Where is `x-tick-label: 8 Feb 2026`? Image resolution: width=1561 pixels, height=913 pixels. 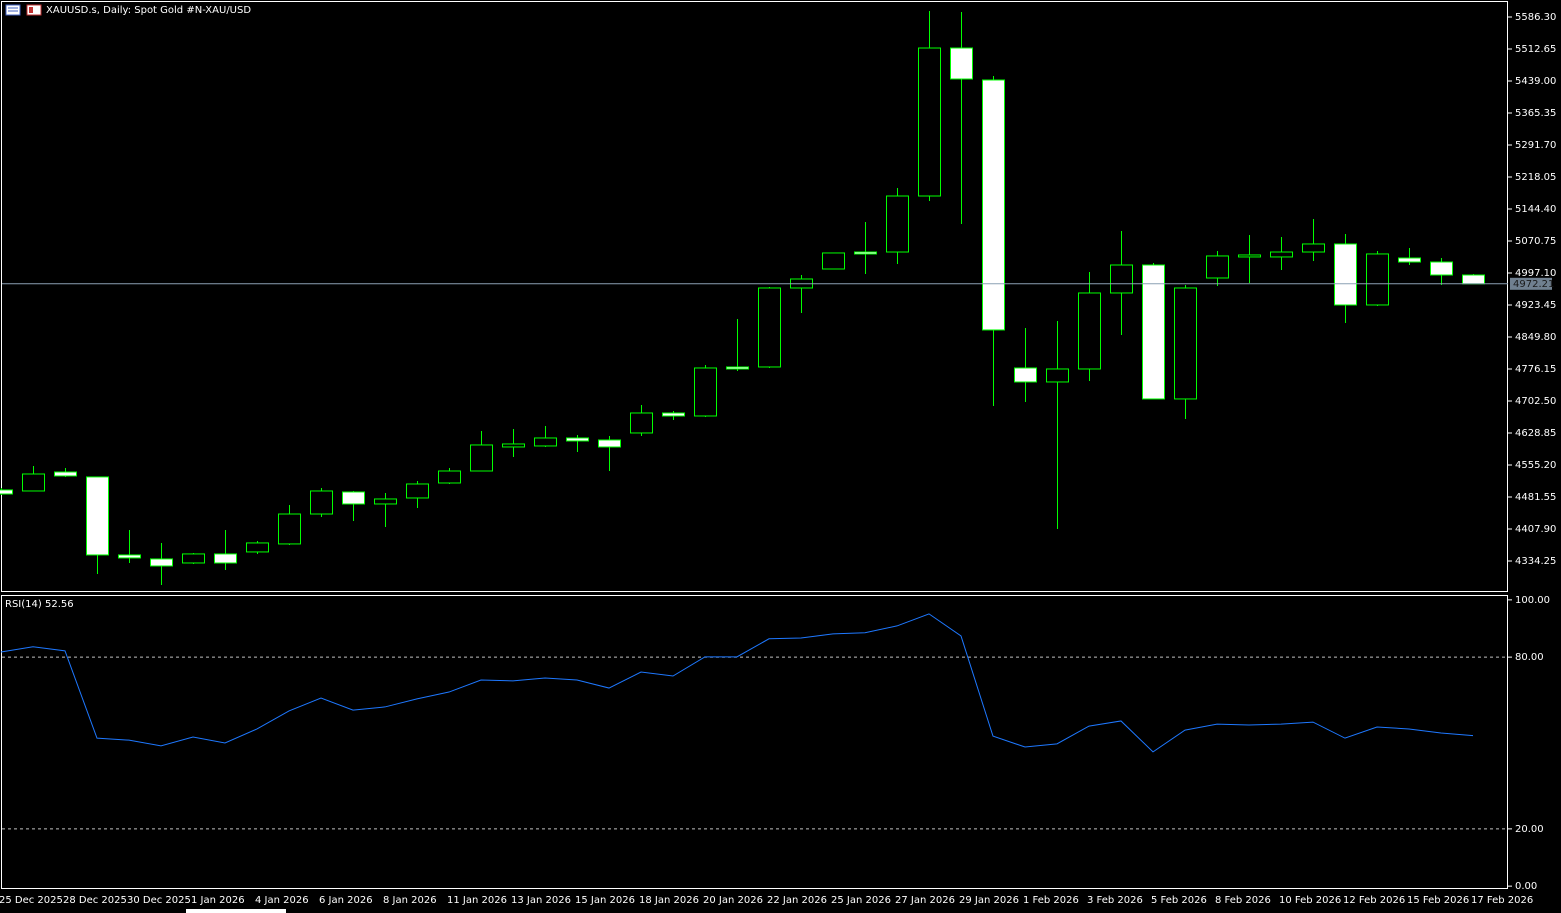 x-tick-label: 8 Feb 2026 is located at coordinates (1243, 900).